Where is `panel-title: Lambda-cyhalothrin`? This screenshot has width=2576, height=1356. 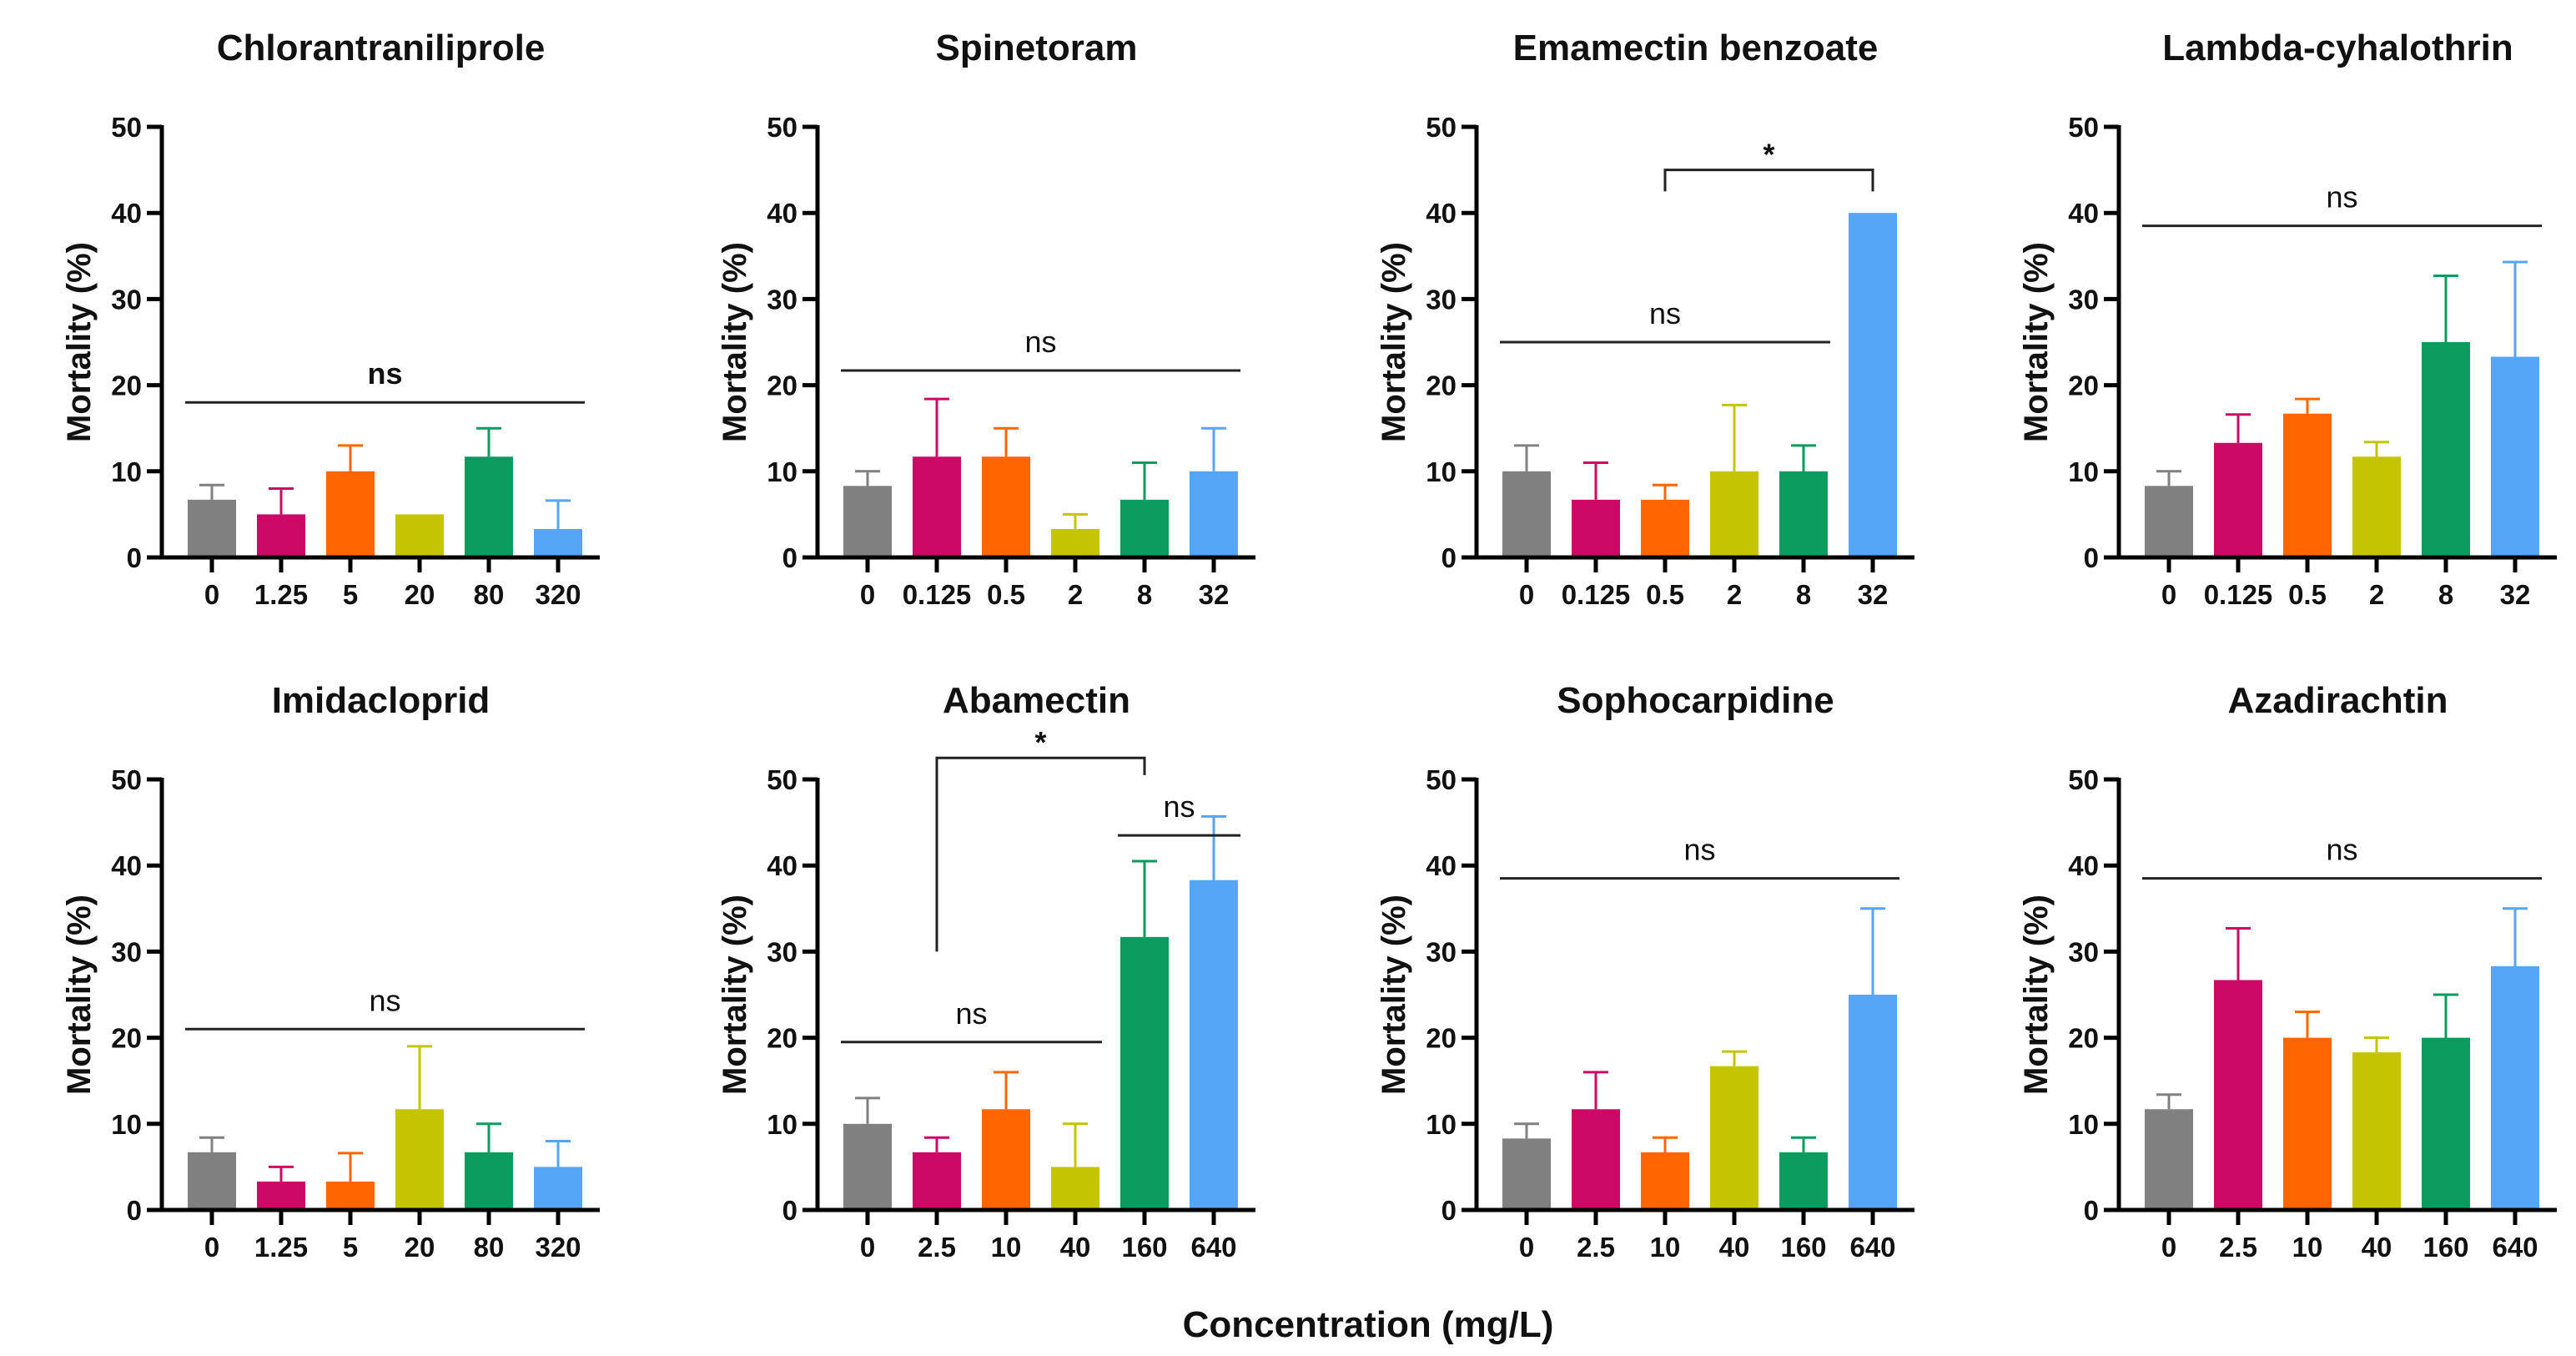 panel-title: Lambda-cyhalothrin is located at coordinates (2337, 48).